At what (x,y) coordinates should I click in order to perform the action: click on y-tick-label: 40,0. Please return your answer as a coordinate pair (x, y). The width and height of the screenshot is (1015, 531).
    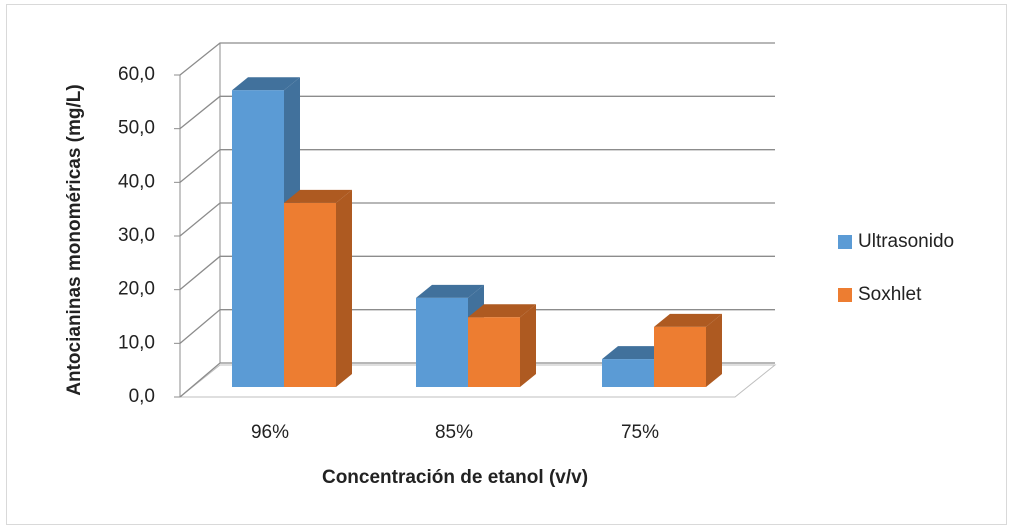
    Looking at the image, I should click on (136, 181).